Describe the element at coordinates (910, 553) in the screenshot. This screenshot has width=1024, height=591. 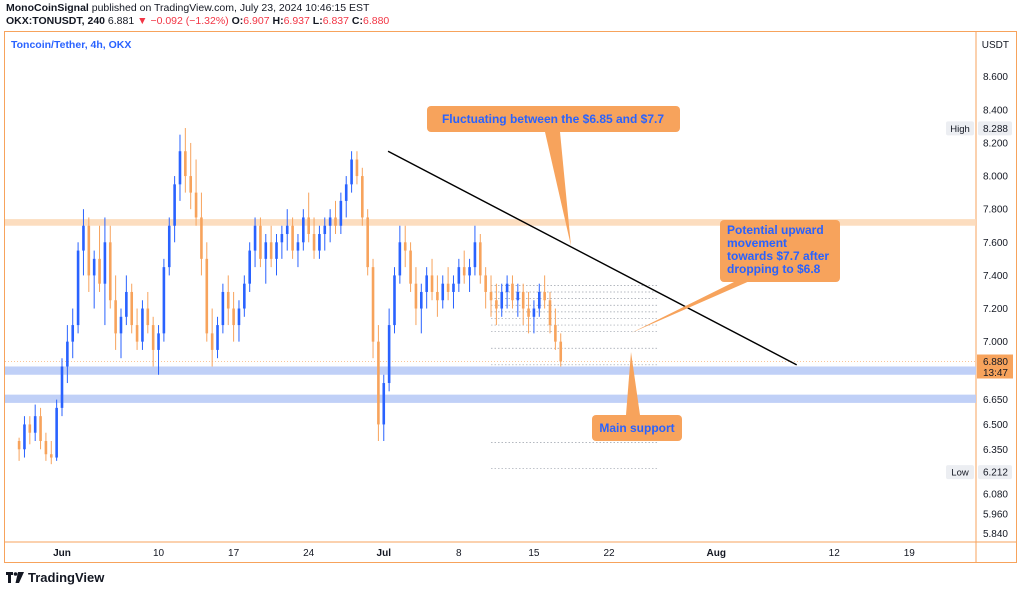
I see `x-tick-label: 19` at that location.